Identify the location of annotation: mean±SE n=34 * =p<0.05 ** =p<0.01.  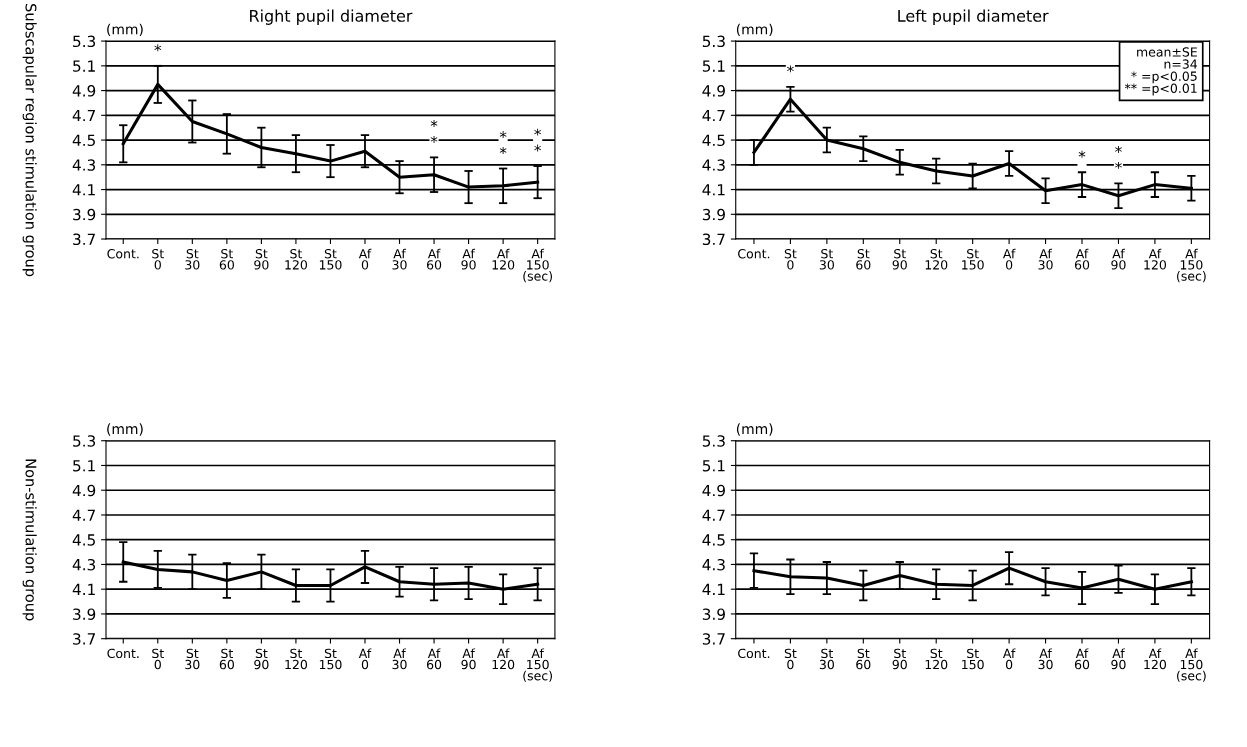
(1161, 71).